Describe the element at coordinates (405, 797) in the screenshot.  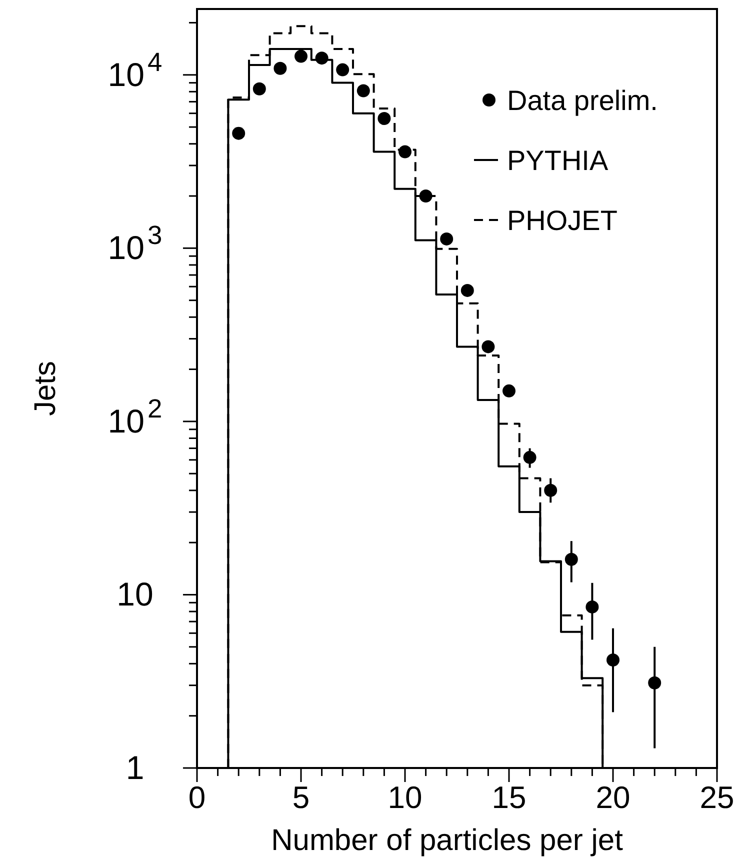
I see `x-tick-label: 10` at that location.